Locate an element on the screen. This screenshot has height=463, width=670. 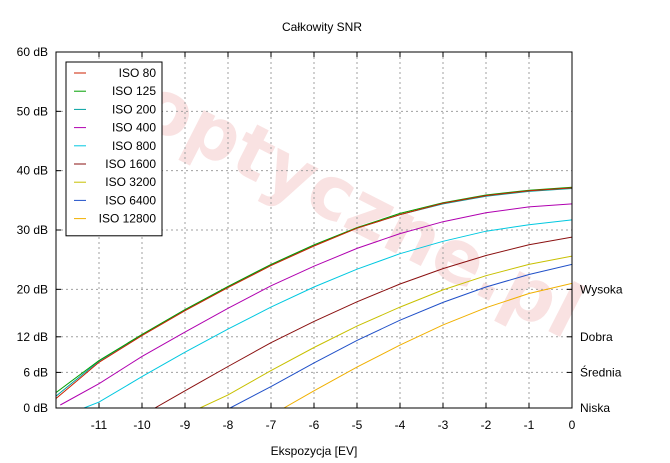
chart-title: Całkowity SNR is located at coordinates (322, 27).